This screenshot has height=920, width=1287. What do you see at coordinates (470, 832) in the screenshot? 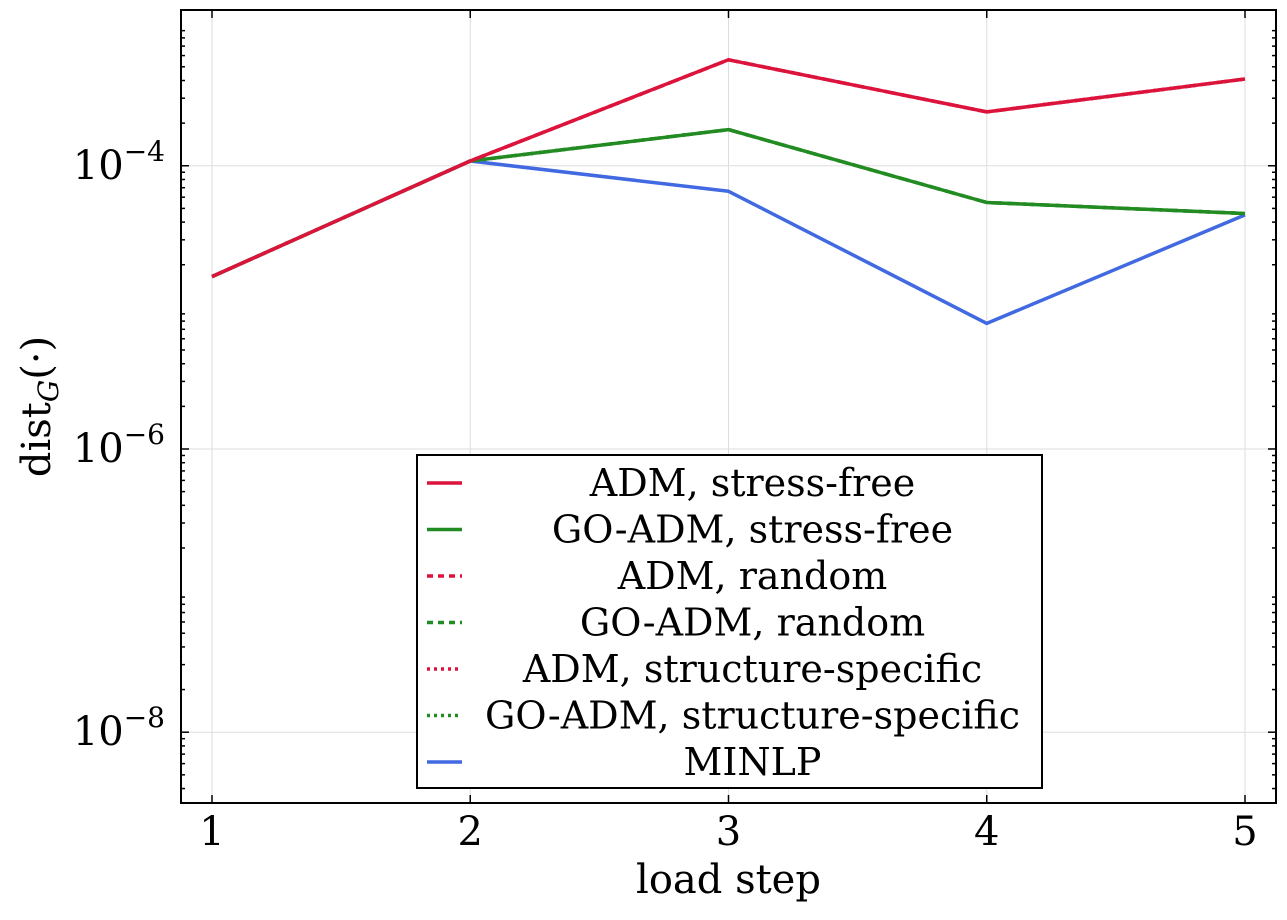
I see `x-tick-label: 2` at bounding box center [470, 832].